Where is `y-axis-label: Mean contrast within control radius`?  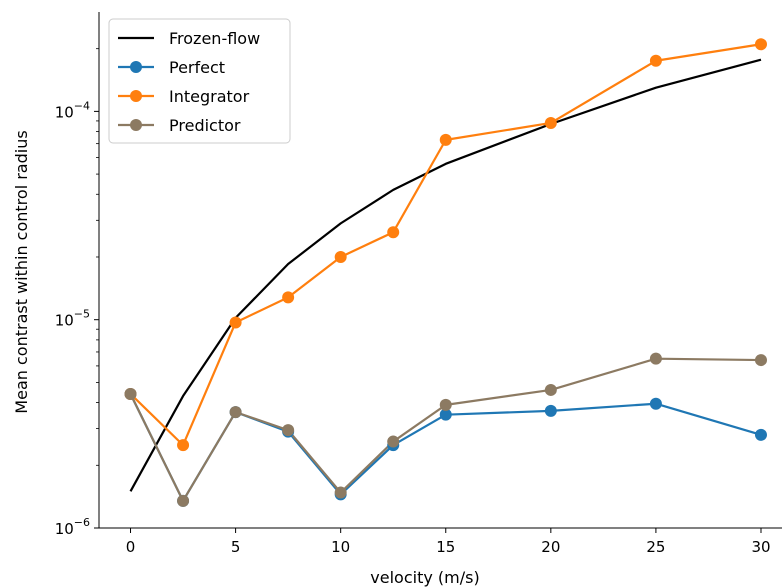
y-axis-label: Mean contrast within control radius is located at coordinates (21, 271).